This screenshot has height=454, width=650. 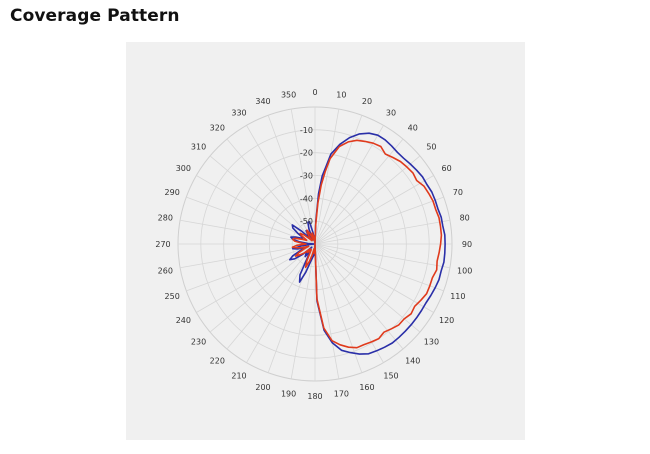 What do you see at coordinates (306, 153) in the screenshot?
I see `radial-tick-label: -20` at bounding box center [306, 153].